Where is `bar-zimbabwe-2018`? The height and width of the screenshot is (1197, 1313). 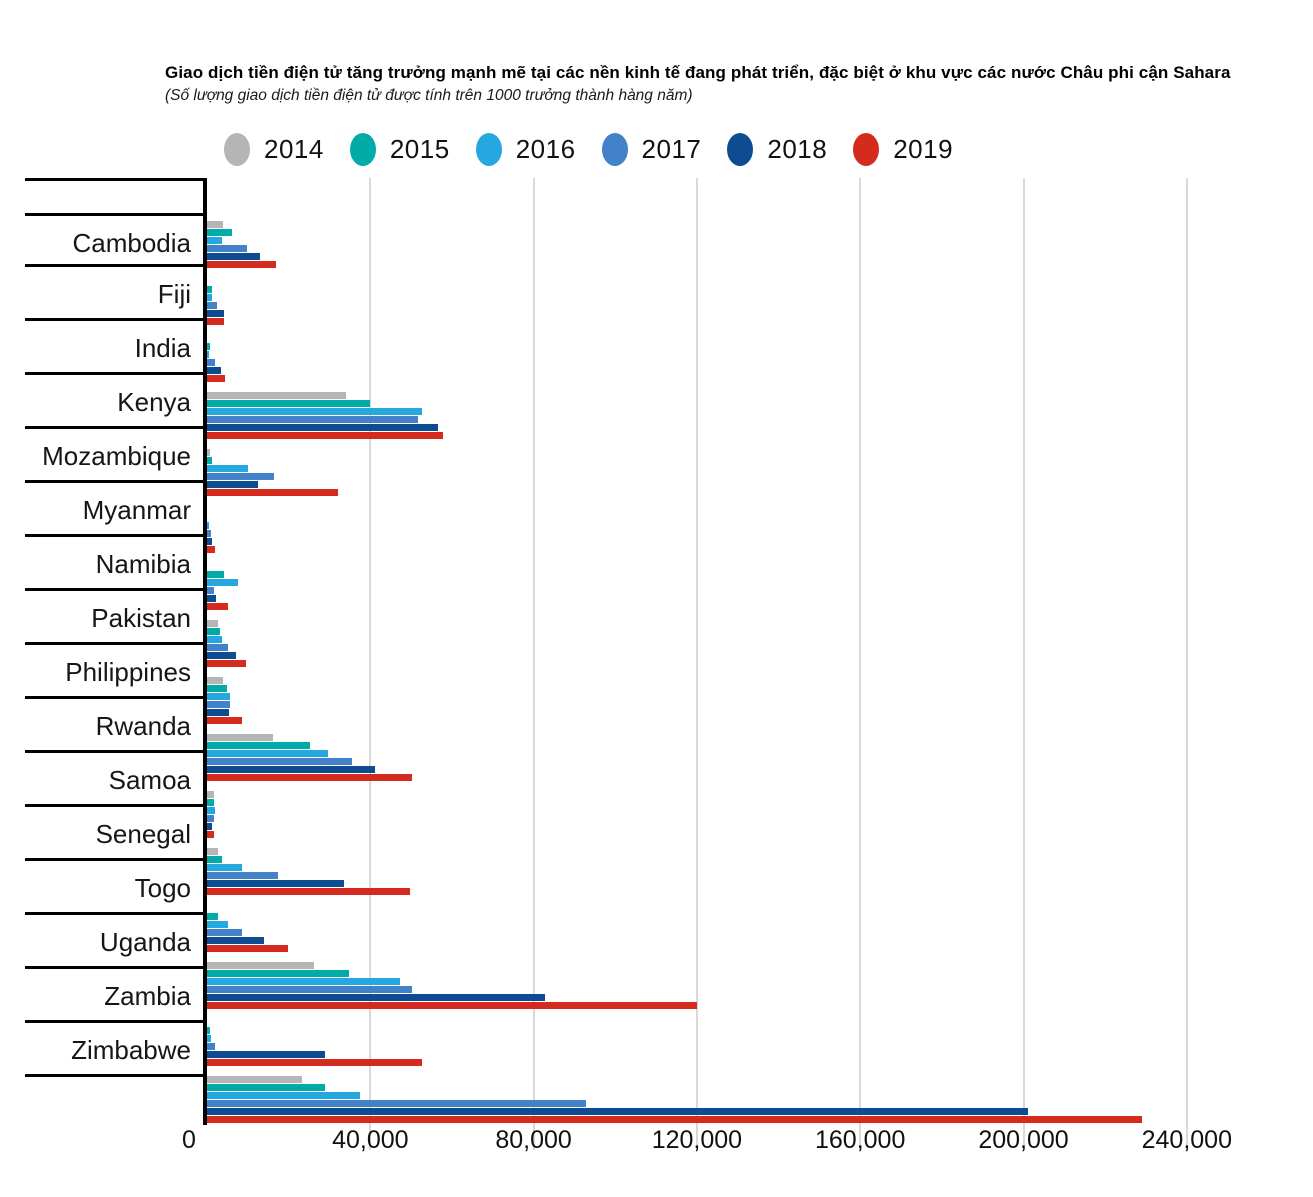 bar-zimbabwe-2018 is located at coordinates (617, 1111).